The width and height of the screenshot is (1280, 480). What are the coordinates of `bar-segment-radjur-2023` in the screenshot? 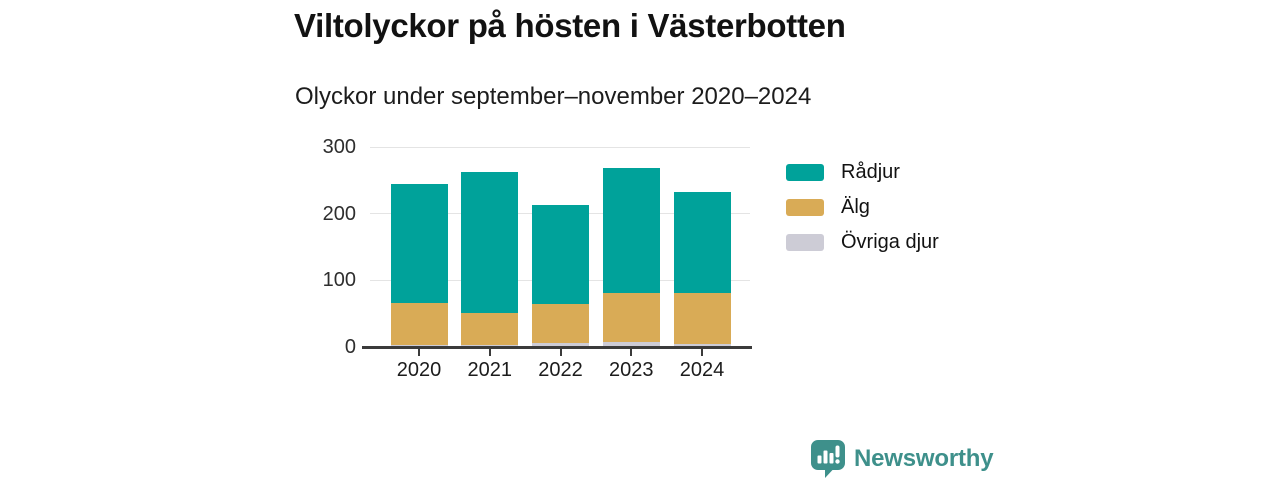 It's located at (631, 230).